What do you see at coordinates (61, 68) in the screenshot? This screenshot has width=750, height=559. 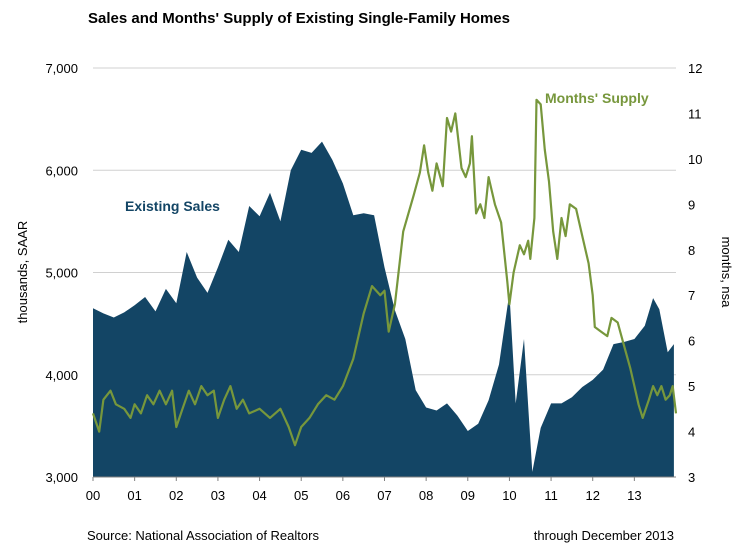 I see `y-left-tick-label: 7,000` at bounding box center [61, 68].